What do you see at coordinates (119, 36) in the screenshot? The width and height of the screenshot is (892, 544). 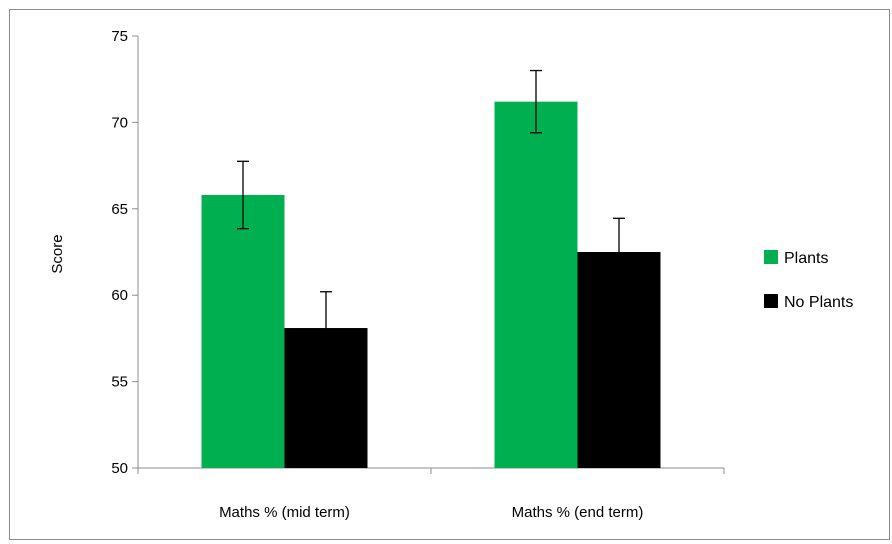 I see `y-tick-label: 75` at bounding box center [119, 36].